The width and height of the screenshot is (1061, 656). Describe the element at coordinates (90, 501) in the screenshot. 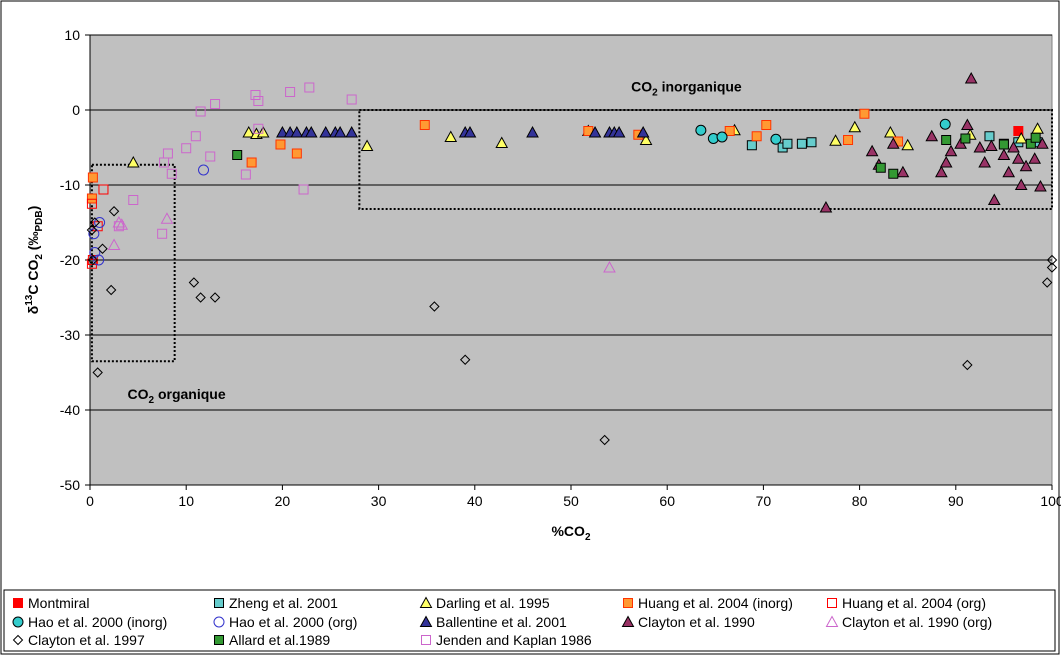

I see `x-tick-label: 0` at that location.